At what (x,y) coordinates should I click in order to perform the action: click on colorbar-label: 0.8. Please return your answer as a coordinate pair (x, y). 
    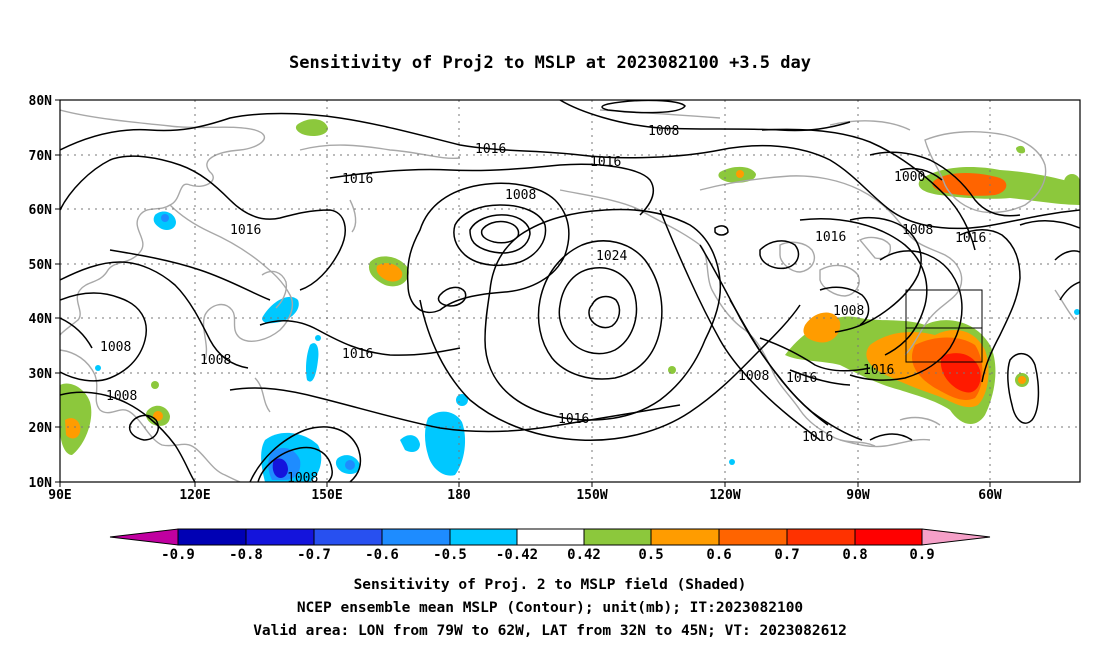
    Looking at the image, I should click on (854, 555).